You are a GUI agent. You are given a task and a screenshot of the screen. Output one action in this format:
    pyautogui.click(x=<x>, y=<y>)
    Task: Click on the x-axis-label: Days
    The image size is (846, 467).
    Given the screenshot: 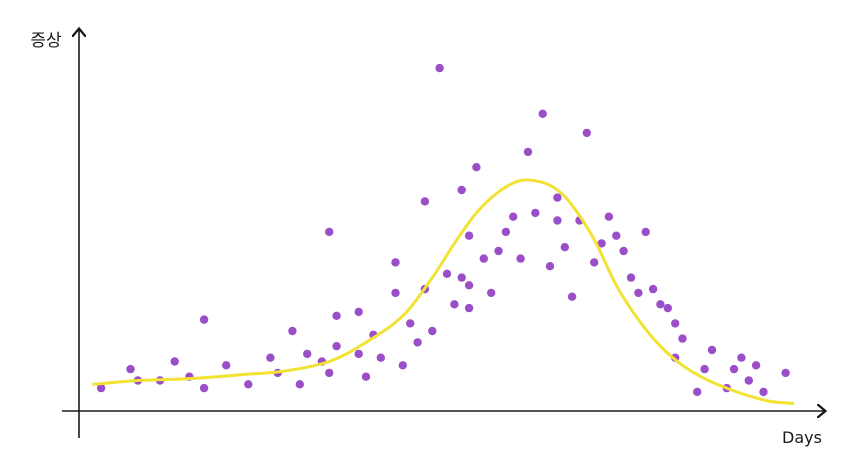 What is the action you would take?
    pyautogui.click(x=802, y=437)
    